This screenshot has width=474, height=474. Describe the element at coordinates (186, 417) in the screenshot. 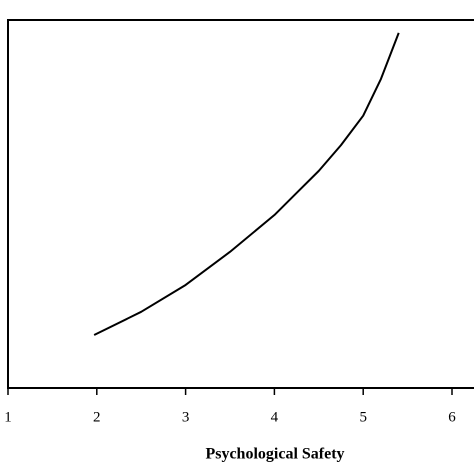

I see `x-tick-label: 3` at that location.